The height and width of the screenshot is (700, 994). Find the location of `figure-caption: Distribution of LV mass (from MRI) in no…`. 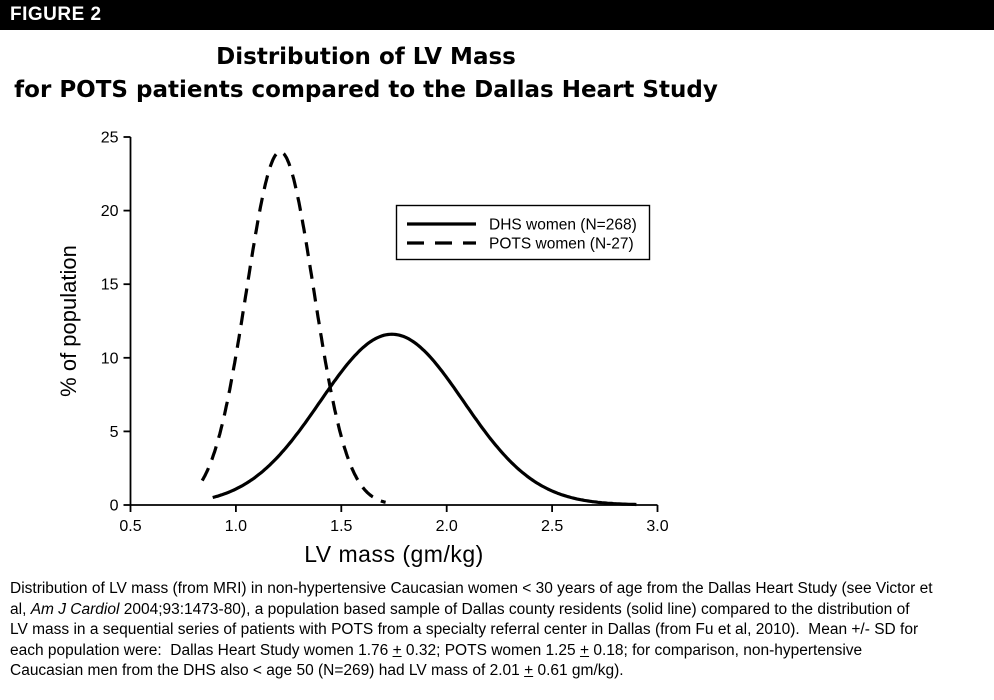

figure-caption: Distribution of LV mass (from MRI) in no… is located at coordinates (499, 630).